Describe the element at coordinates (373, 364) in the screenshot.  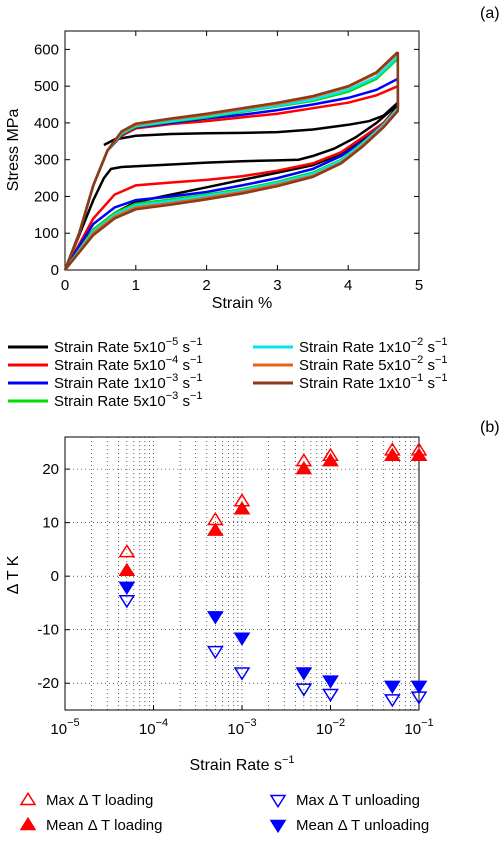
I see `legend-label: Strain Rate 5x10−2 s−1` at that location.